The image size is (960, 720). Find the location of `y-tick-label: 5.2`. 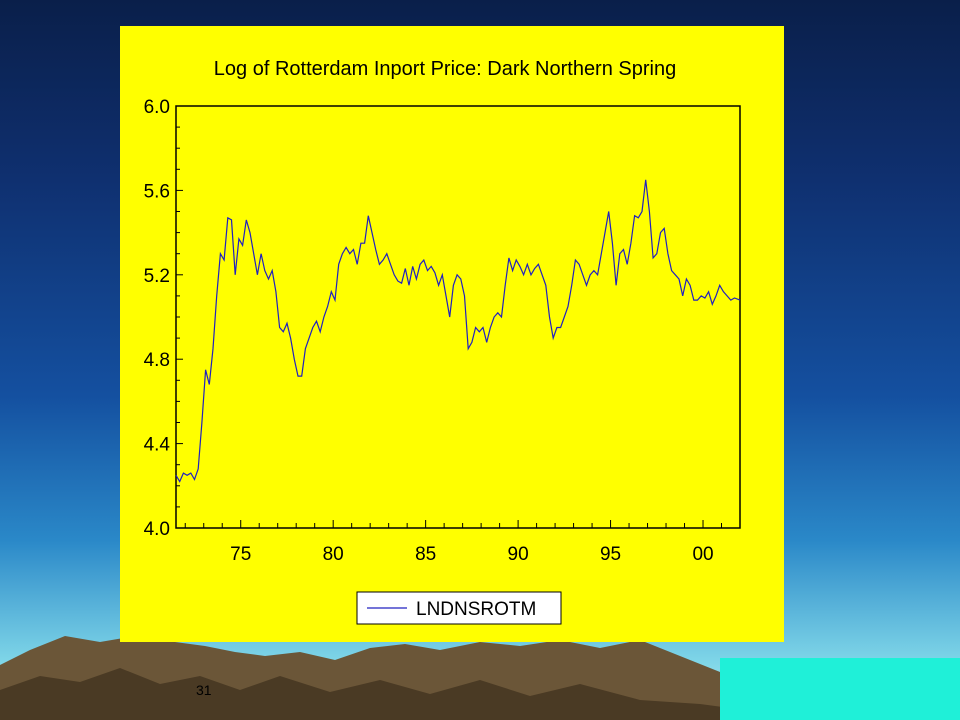

y-tick-label: 5.2 is located at coordinates (157, 276).